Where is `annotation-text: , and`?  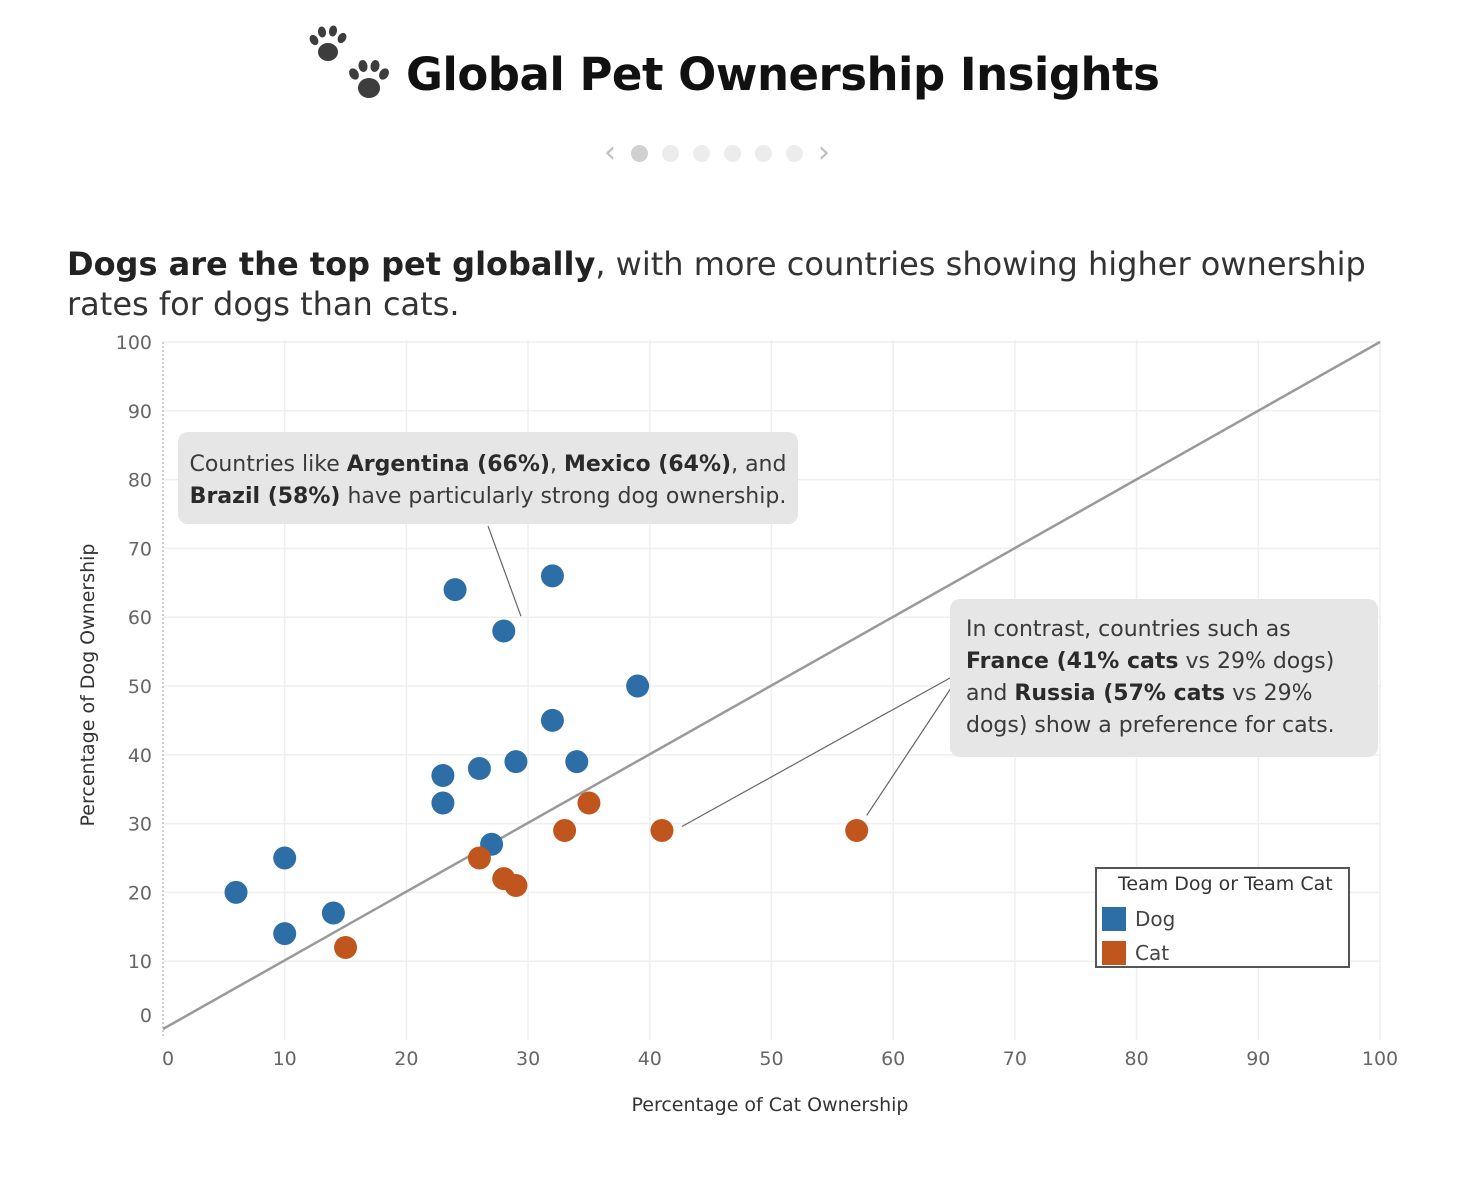 annotation-text: , and is located at coordinates (759, 464).